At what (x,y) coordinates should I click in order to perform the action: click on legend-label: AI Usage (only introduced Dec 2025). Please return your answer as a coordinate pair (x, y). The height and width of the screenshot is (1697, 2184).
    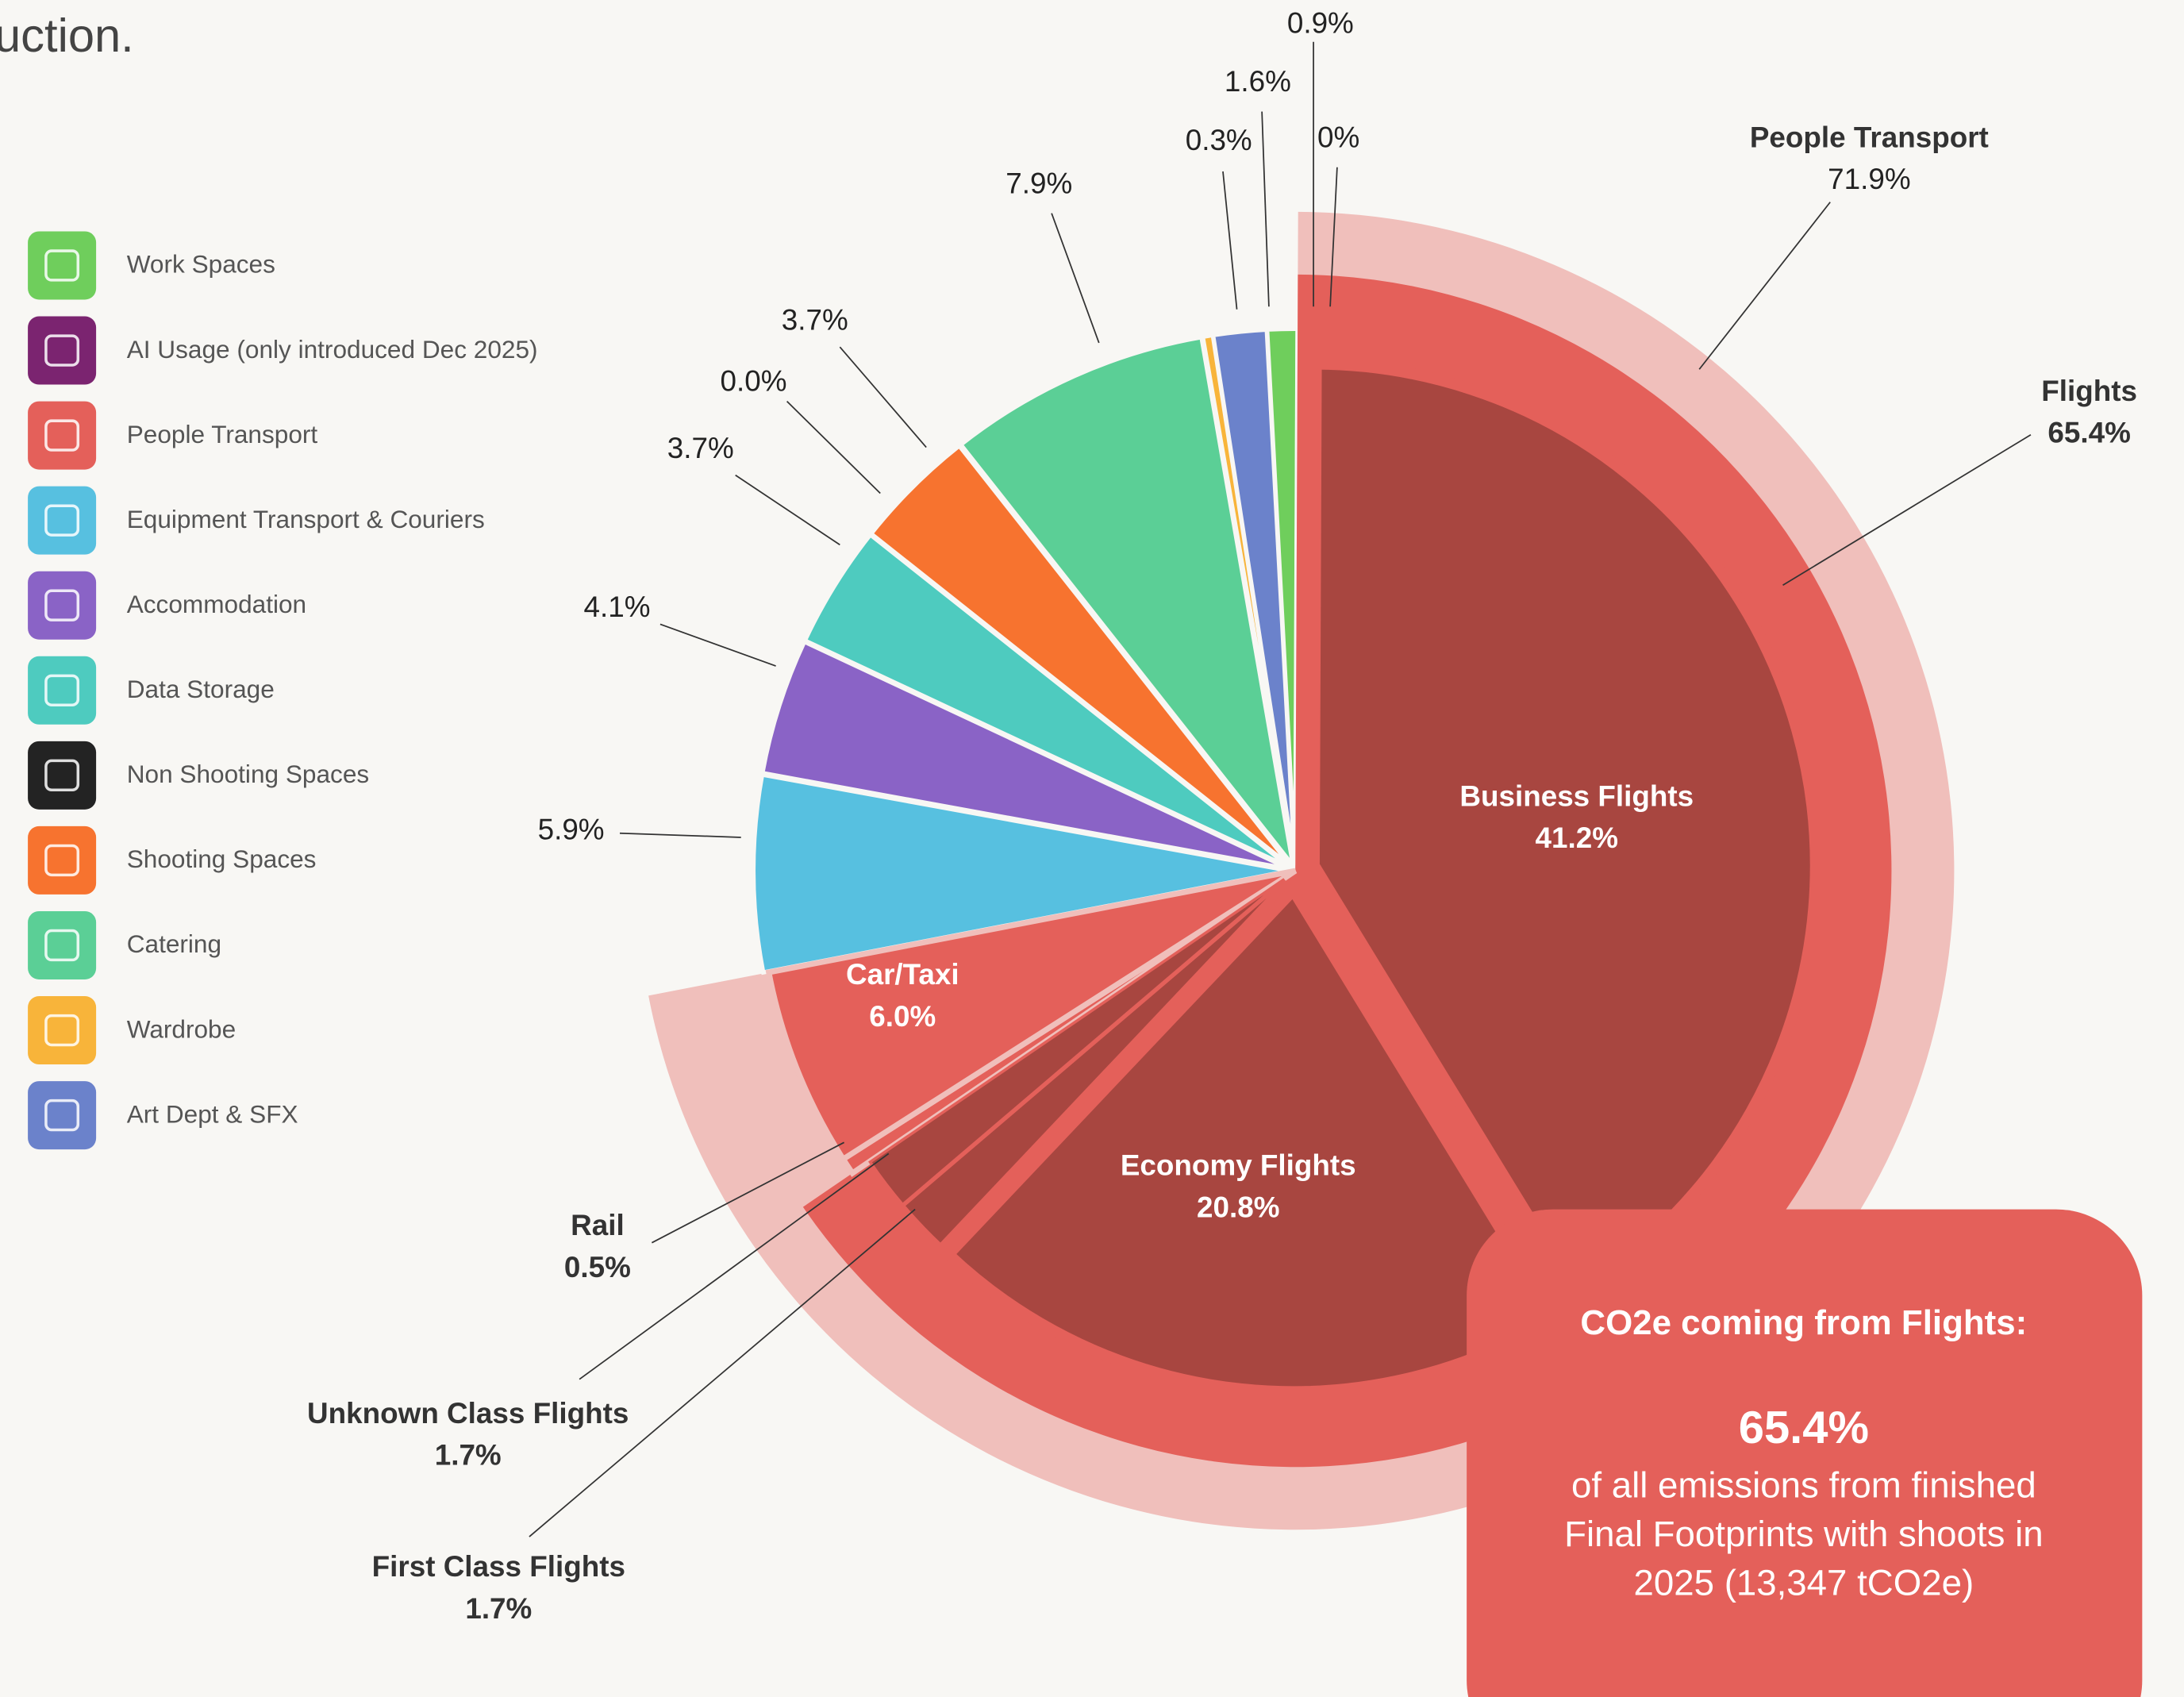
    Looking at the image, I should click on (332, 349).